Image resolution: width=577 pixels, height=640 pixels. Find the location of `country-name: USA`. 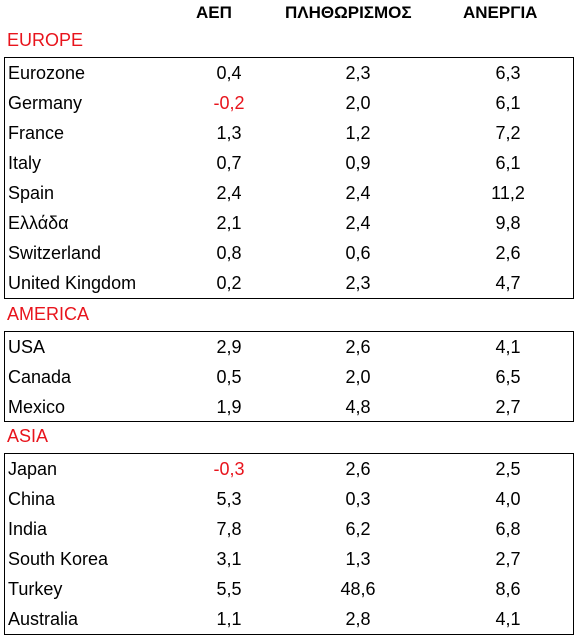

country-name: USA is located at coordinates (27, 347).